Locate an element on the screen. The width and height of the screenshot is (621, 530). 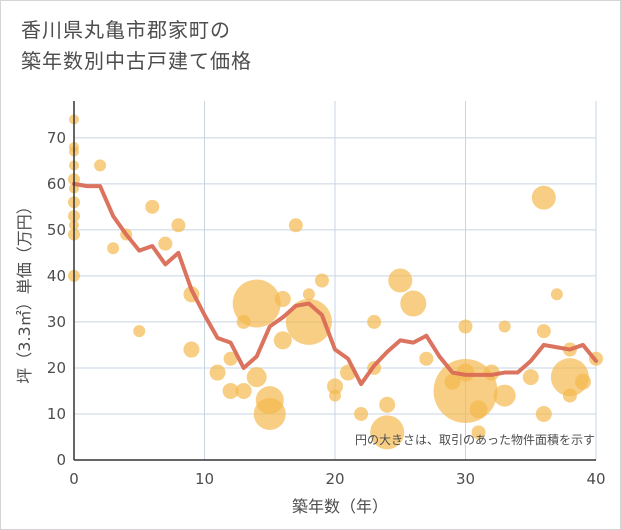
y-tick-label-0: 0 is located at coordinates (61, 460).